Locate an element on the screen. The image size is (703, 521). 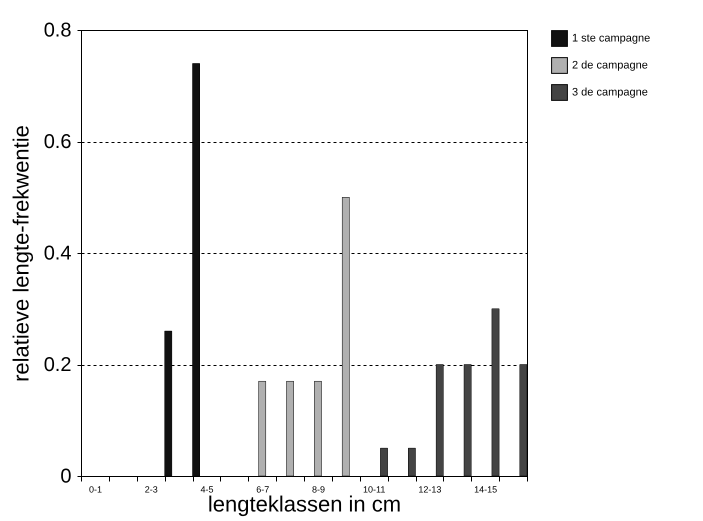
y-tick-label: 0.6 is located at coordinates (58, 142).